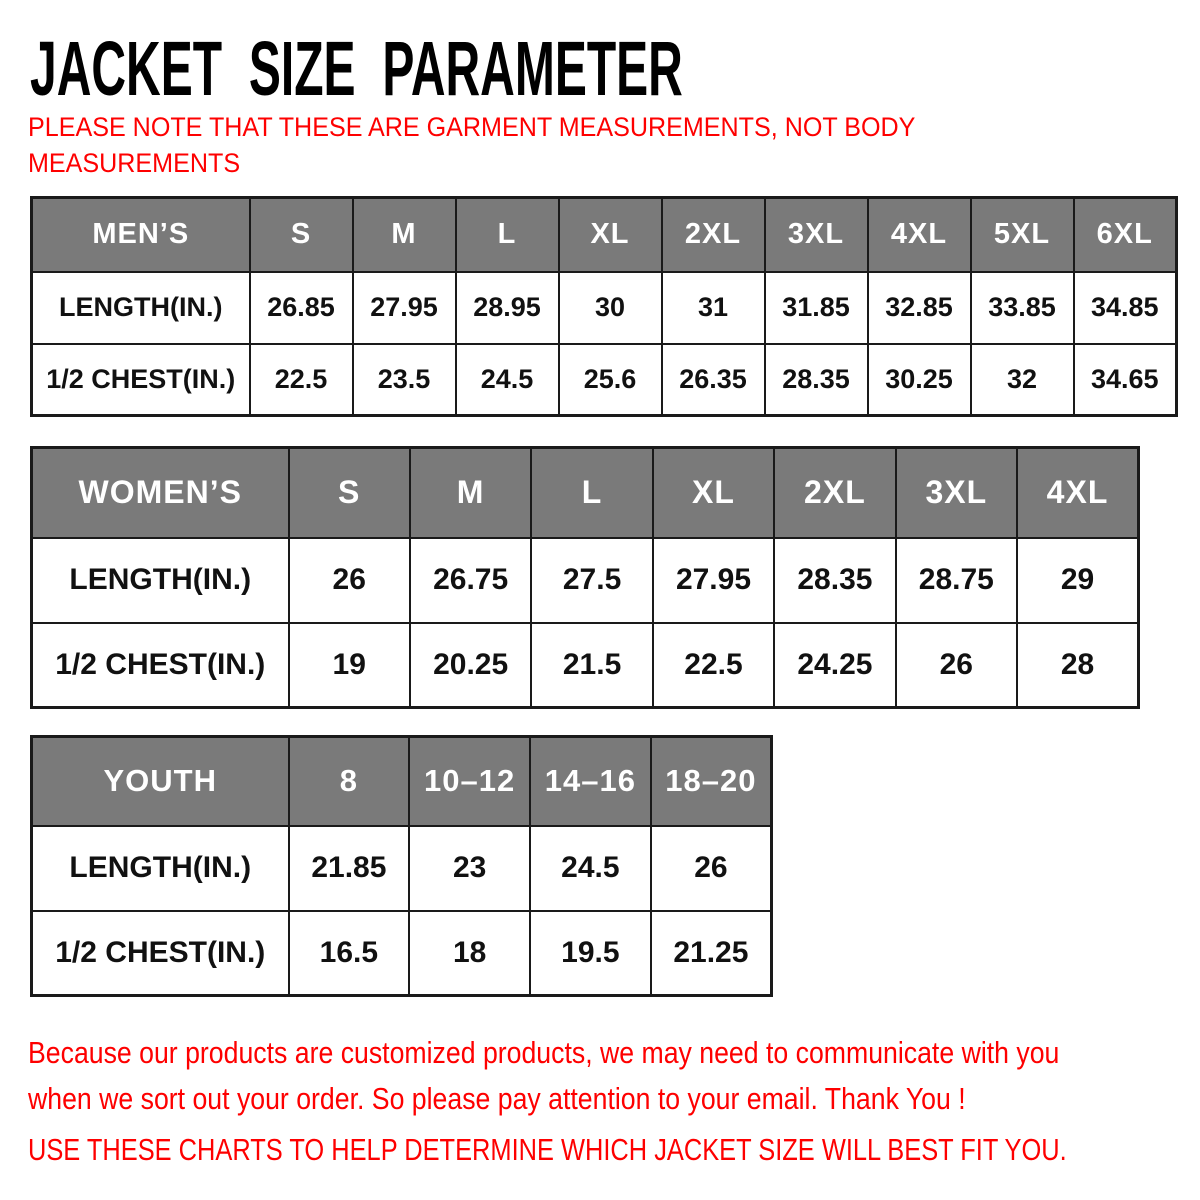 The image size is (1200, 1200). Describe the element at coordinates (1022, 307) in the screenshot. I see `measurement-value: 33.85` at that location.